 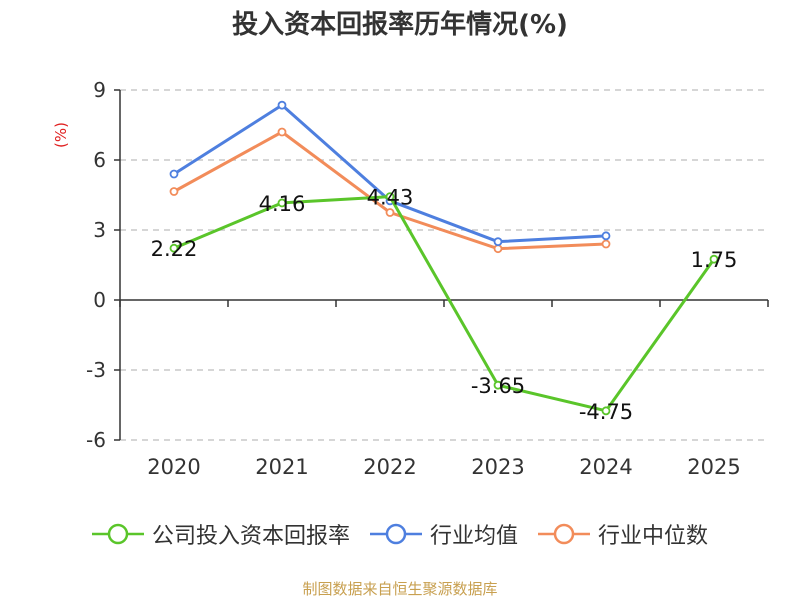 I want to click on chart-title: 投入资本回报率历年情况(%), so click(x=400, y=25).